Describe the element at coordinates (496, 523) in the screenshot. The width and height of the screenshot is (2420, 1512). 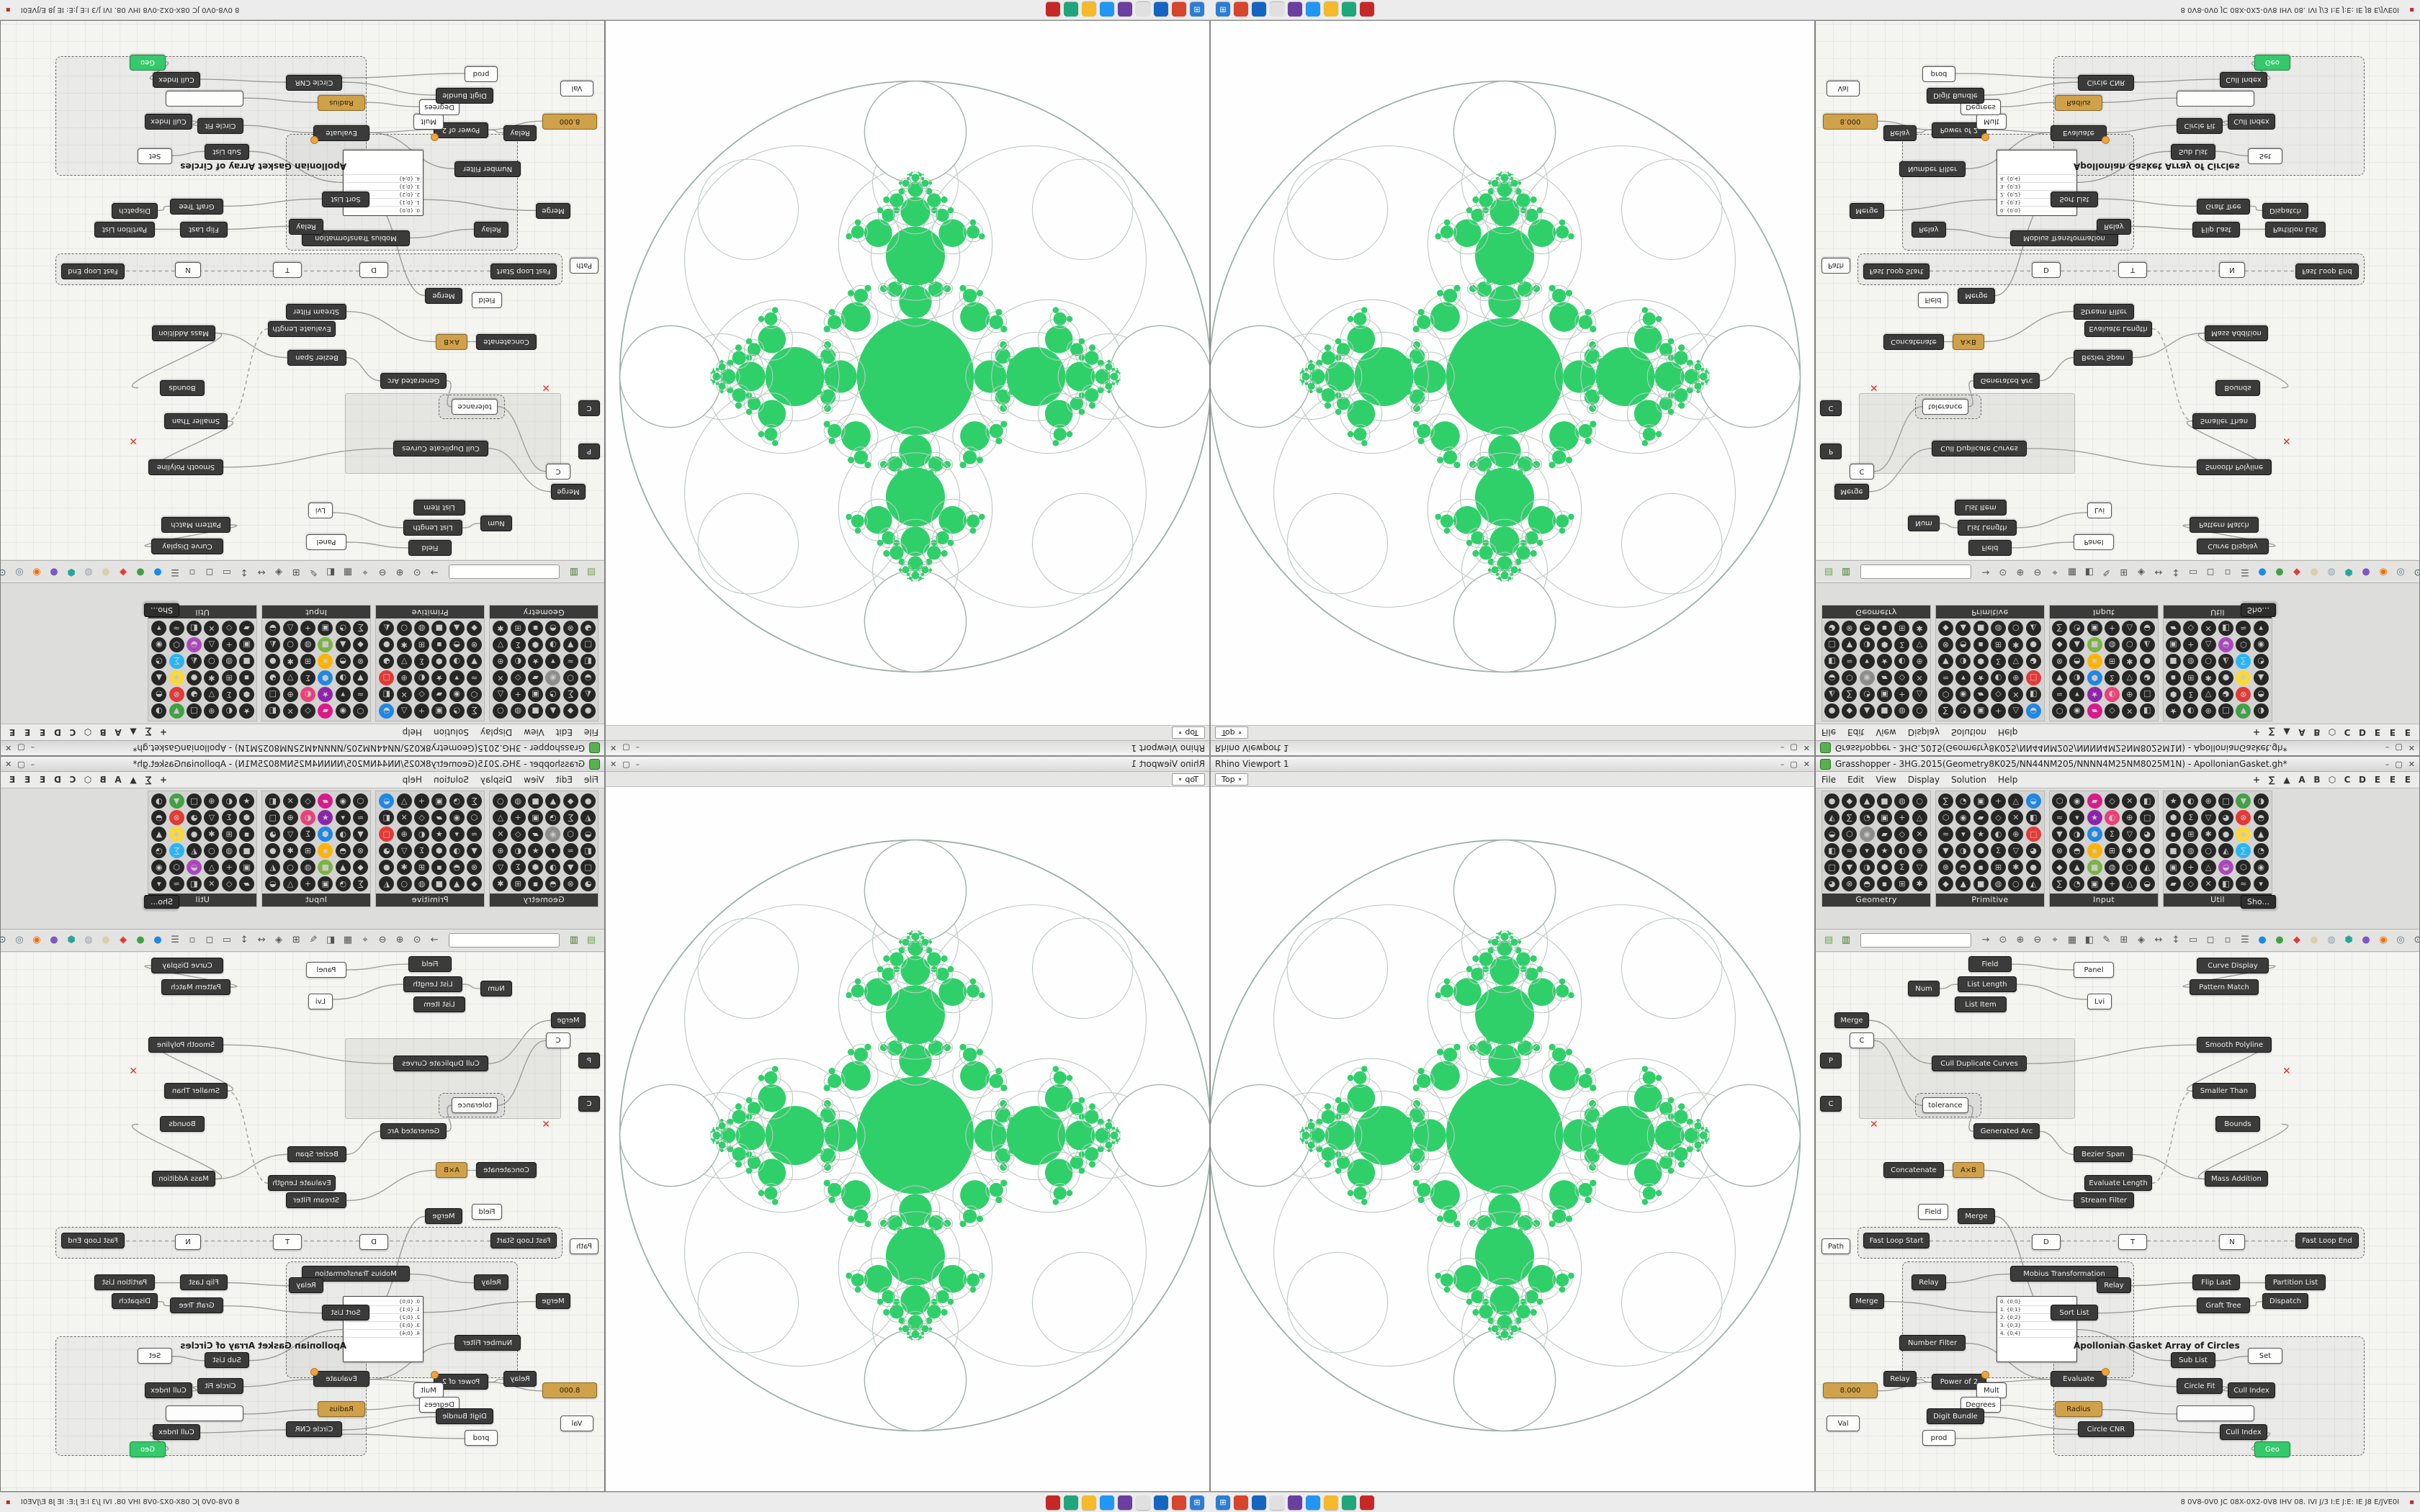
I see `gh-node: Num` at that location.